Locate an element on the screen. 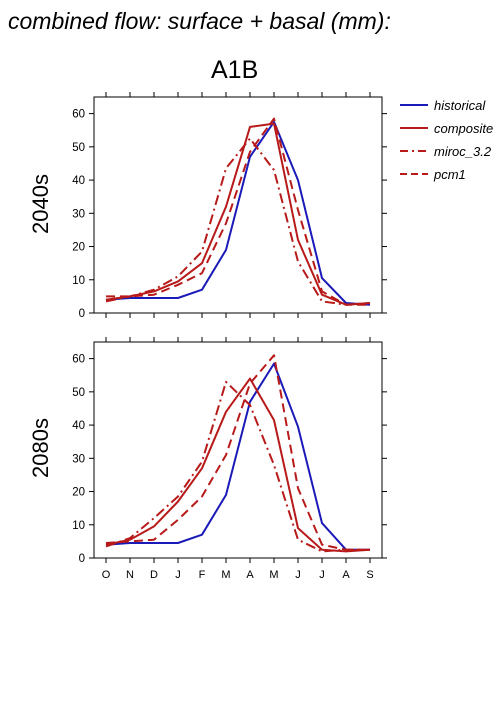 This screenshot has height=709, width=501. x-tick-label: N is located at coordinates (130, 575).